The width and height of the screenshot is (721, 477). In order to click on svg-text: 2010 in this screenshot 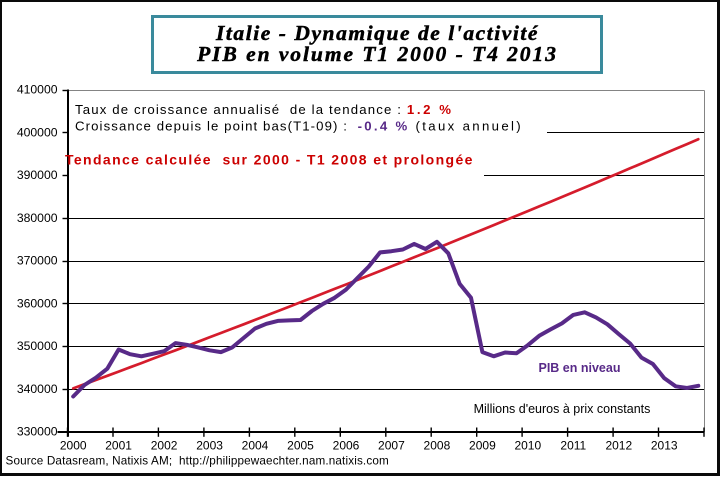, I will do `click(527, 446)`.